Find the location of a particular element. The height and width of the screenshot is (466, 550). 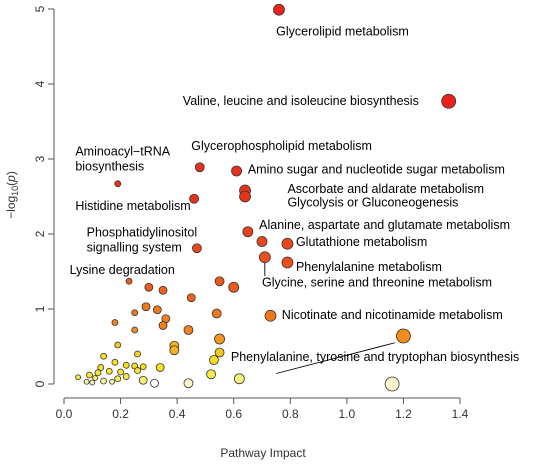

pathway-label: Glycolysis or Gluconeogenesis is located at coordinates (372, 202).